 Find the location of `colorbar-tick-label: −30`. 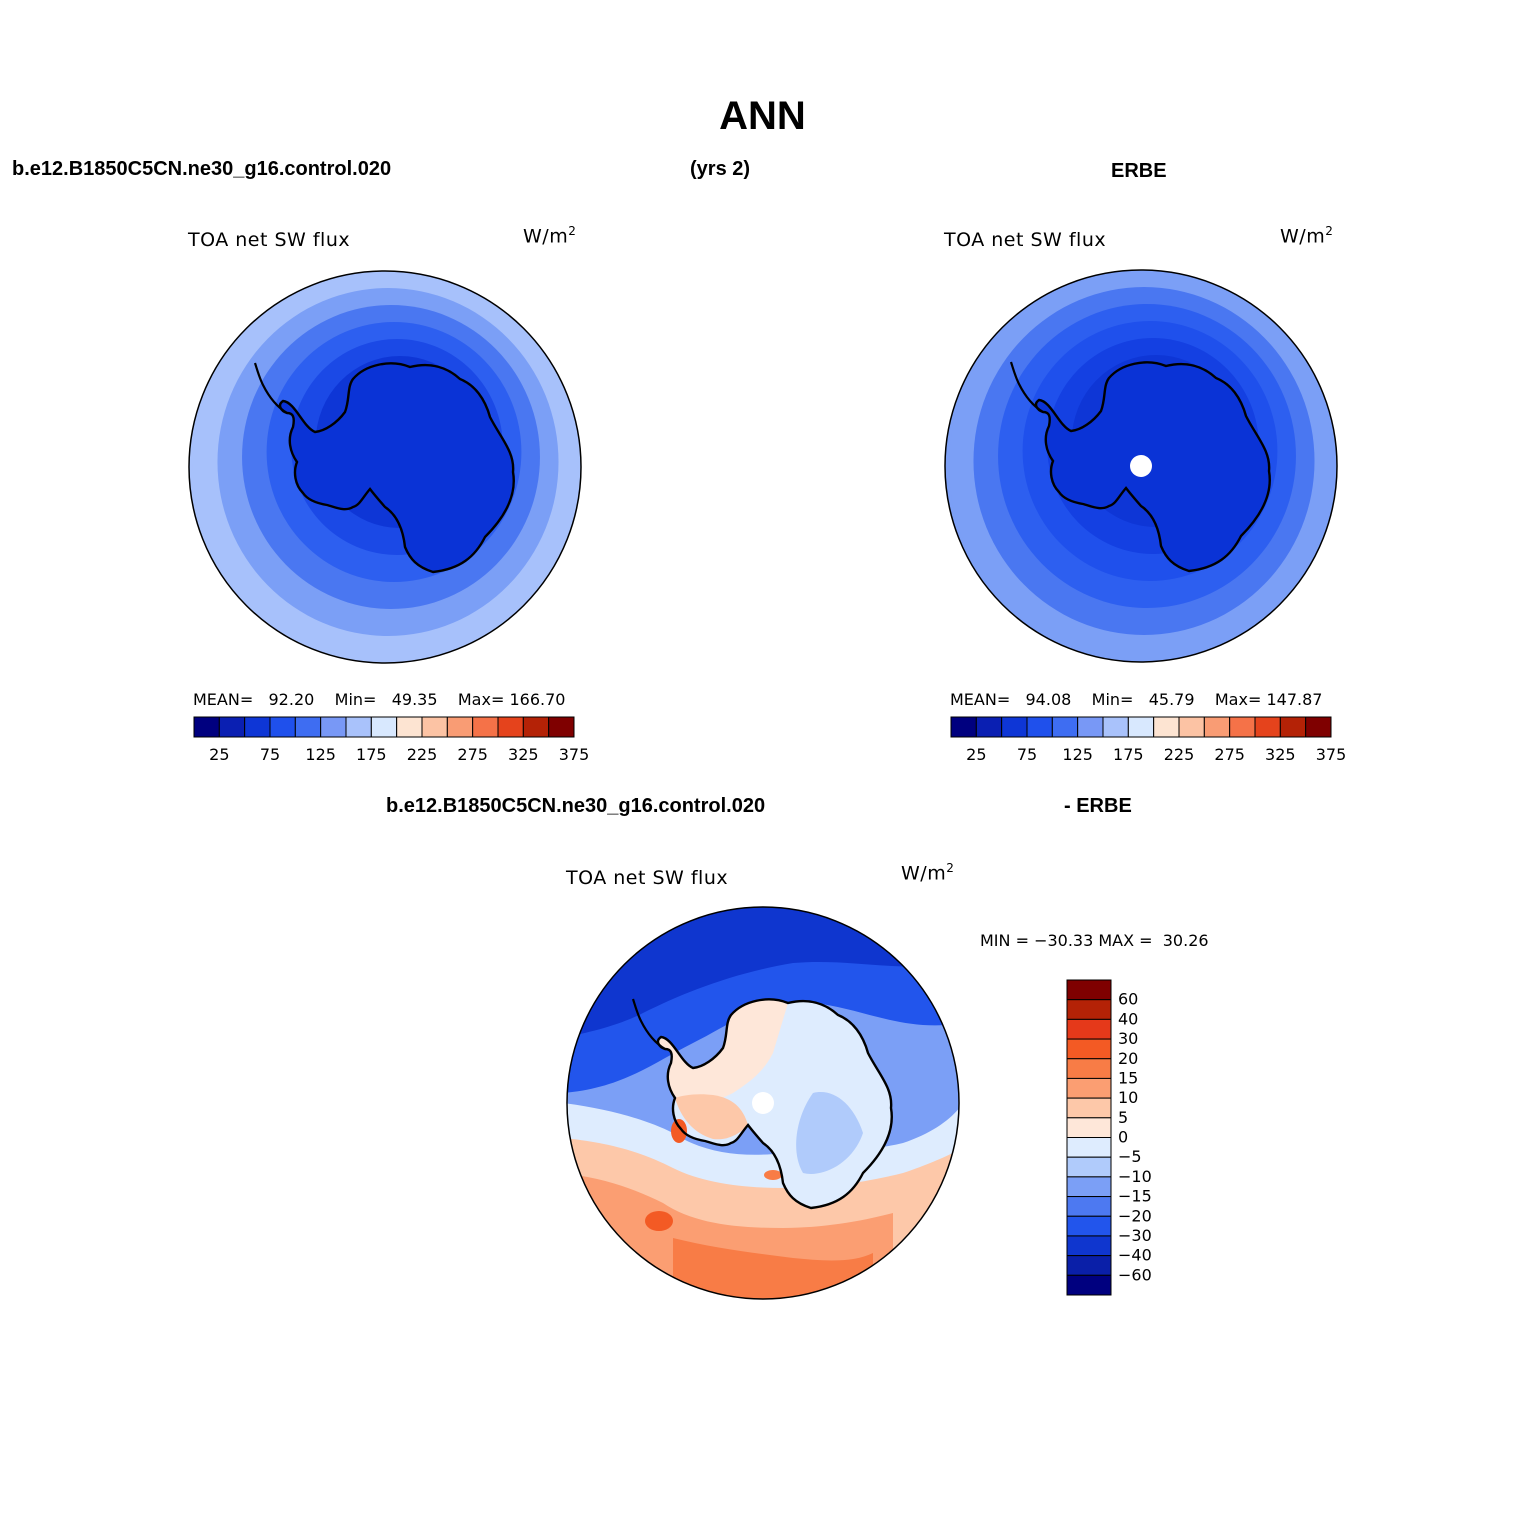

colorbar-tick-label: −30 is located at coordinates (1135, 1235).